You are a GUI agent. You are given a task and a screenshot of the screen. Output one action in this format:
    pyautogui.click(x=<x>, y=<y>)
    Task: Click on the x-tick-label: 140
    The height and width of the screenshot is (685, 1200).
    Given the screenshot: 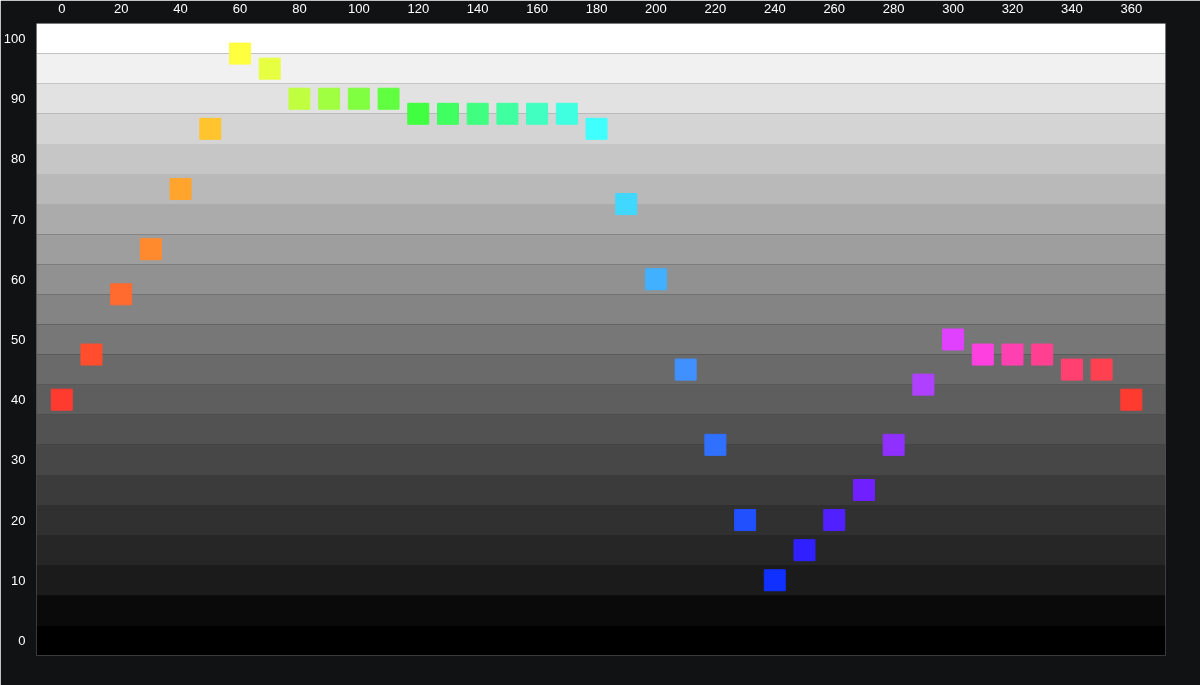 What is the action you would take?
    pyautogui.click(x=477, y=8)
    